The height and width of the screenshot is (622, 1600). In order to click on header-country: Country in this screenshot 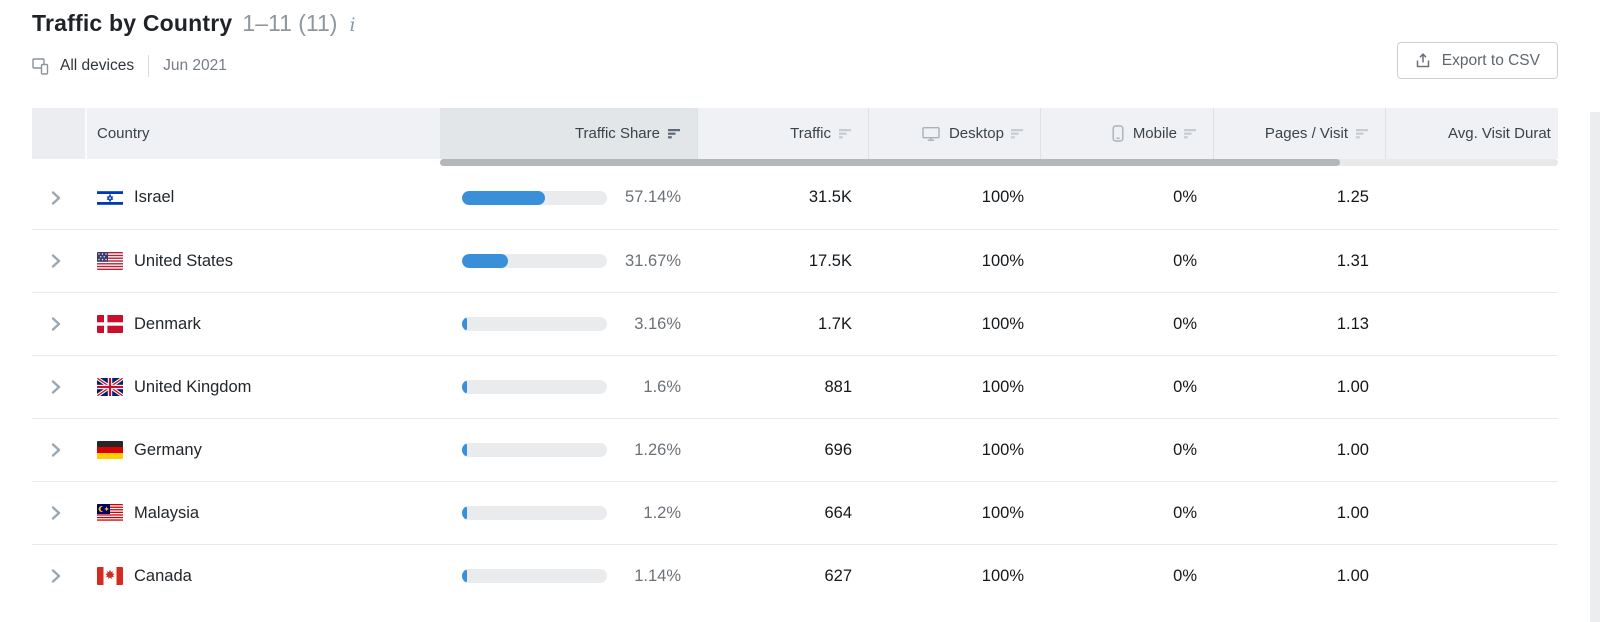, I will do `click(262, 133)`.